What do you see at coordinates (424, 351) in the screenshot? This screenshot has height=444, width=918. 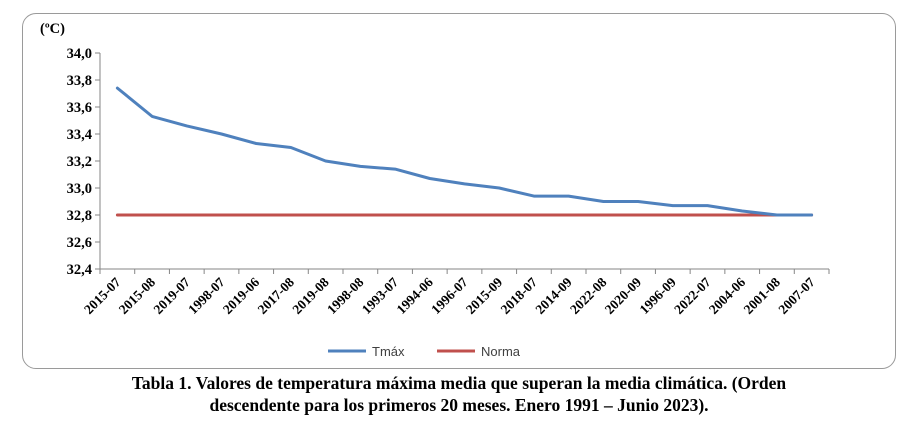 I see `legend: Tmáx Norma` at bounding box center [424, 351].